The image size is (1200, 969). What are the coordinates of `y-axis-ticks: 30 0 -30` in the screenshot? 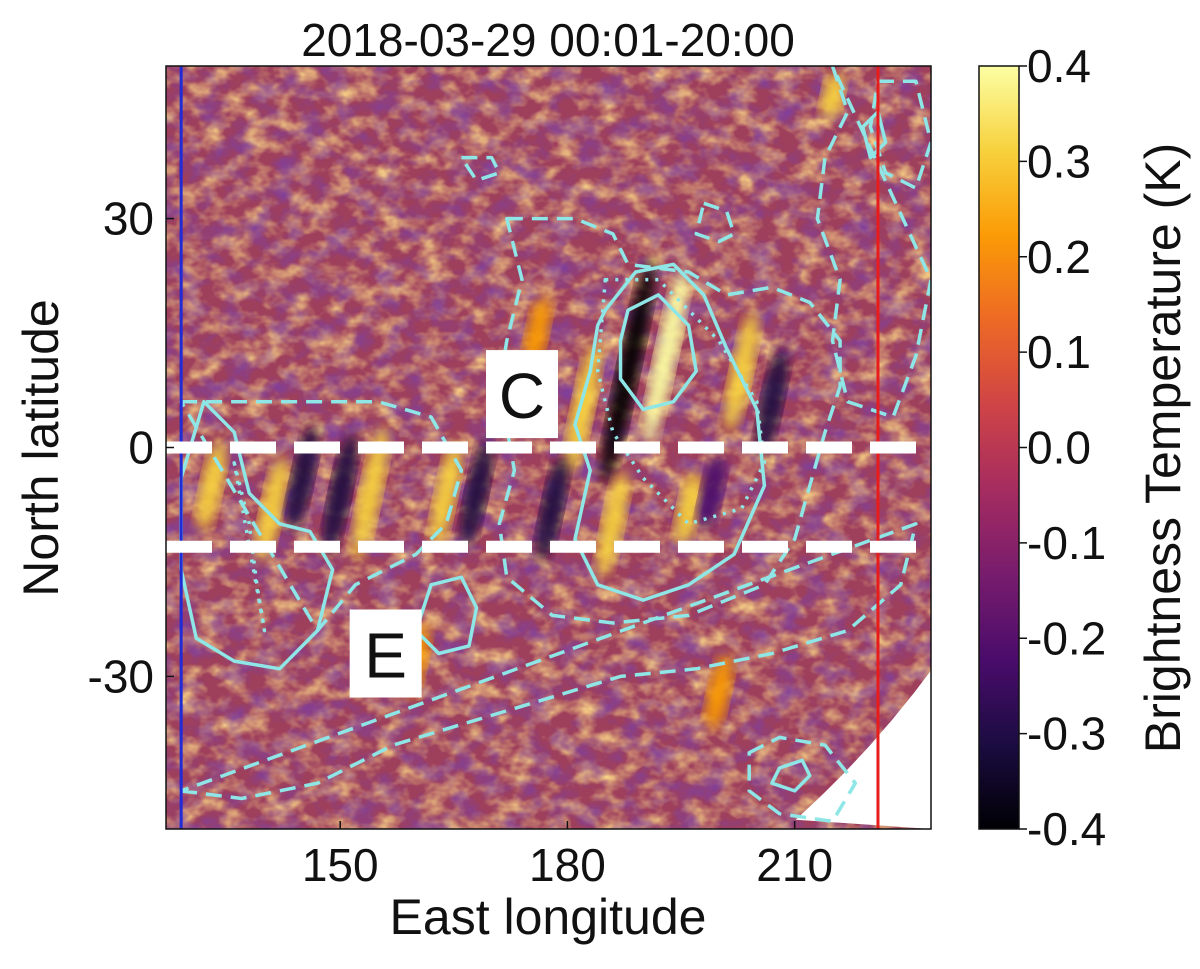 It's located at (131, 447).